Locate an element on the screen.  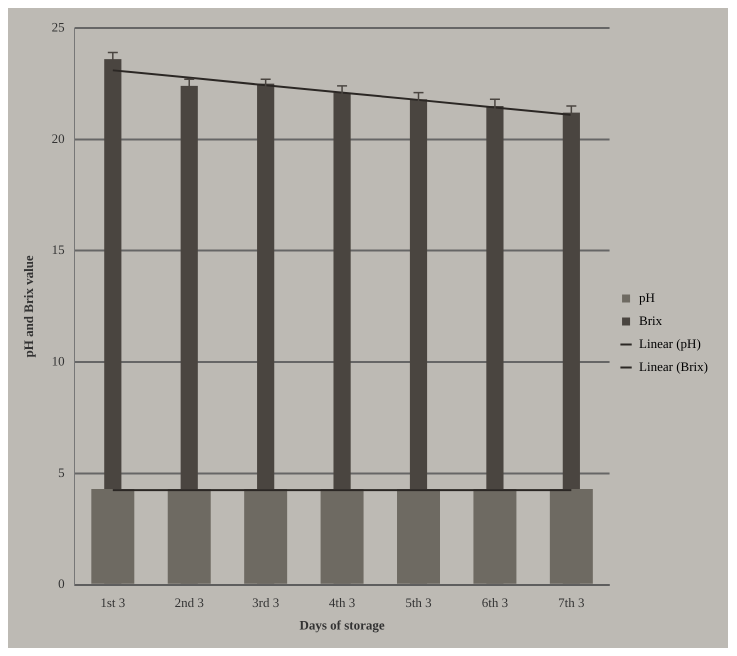
x-tick-label: 5th 3 is located at coordinates (418, 602).